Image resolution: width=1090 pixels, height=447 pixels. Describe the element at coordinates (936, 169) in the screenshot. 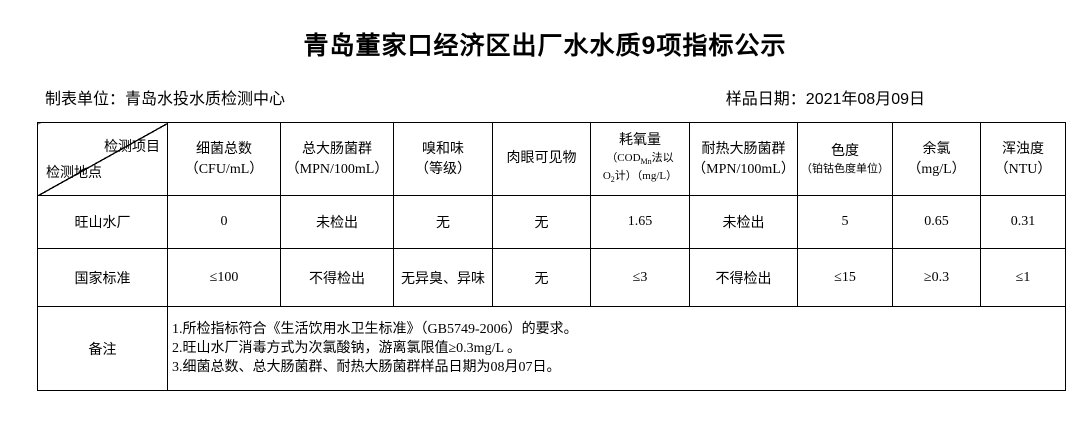

I see `column-unit: （mg/L）` at that location.